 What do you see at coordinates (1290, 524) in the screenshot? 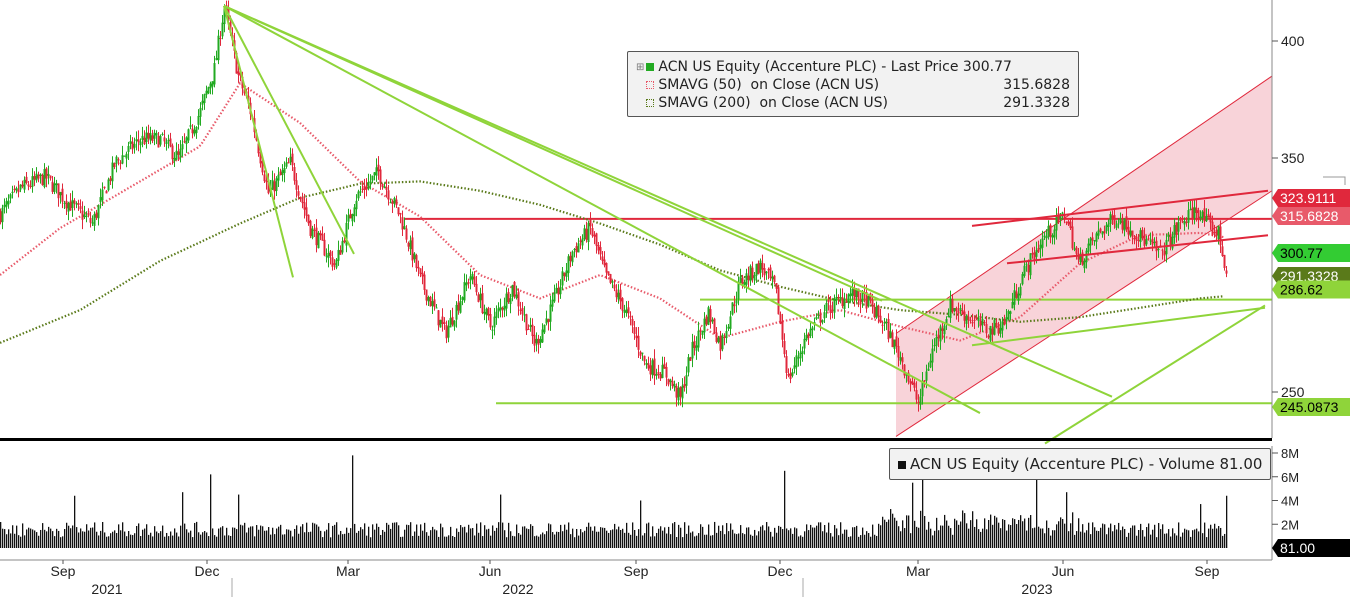
I see `volume-tick-label: 2M` at bounding box center [1290, 524].